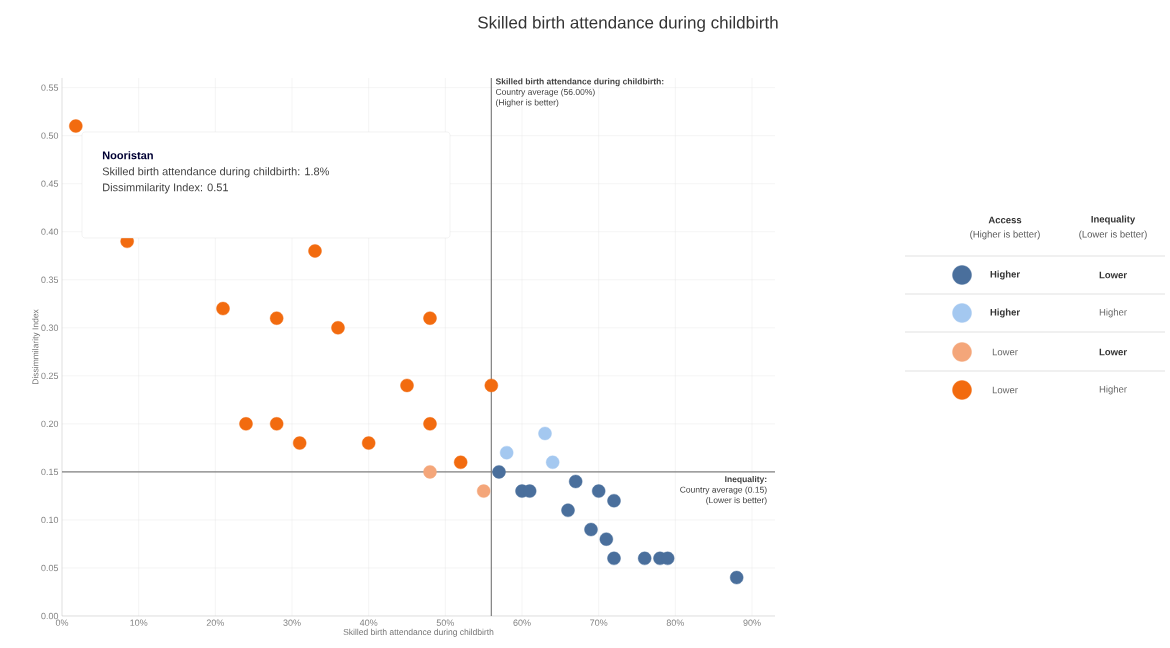  Describe the element at coordinates (752, 622) in the screenshot. I see `x-tick-label: 90%` at that location.